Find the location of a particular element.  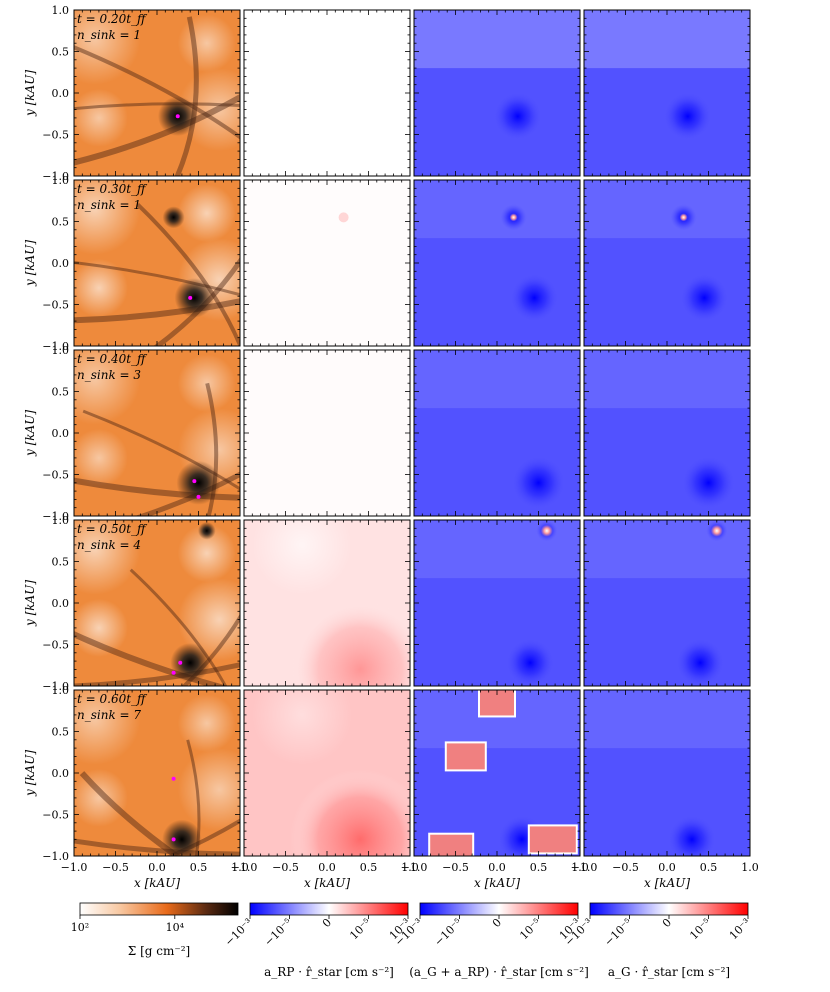

sink-count-annotation: n_sink = 3 is located at coordinates (109, 375).